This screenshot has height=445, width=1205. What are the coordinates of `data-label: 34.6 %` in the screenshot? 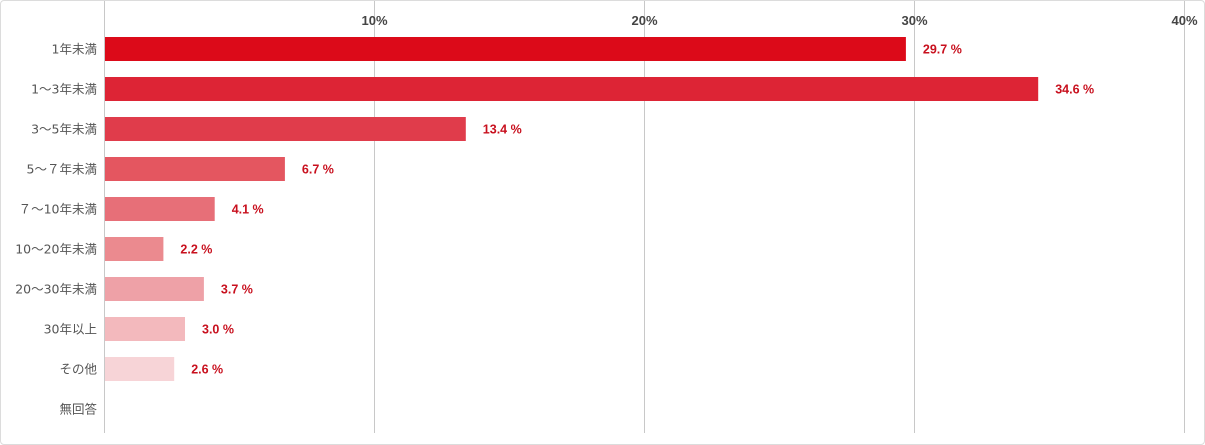 It's located at (1074, 90).